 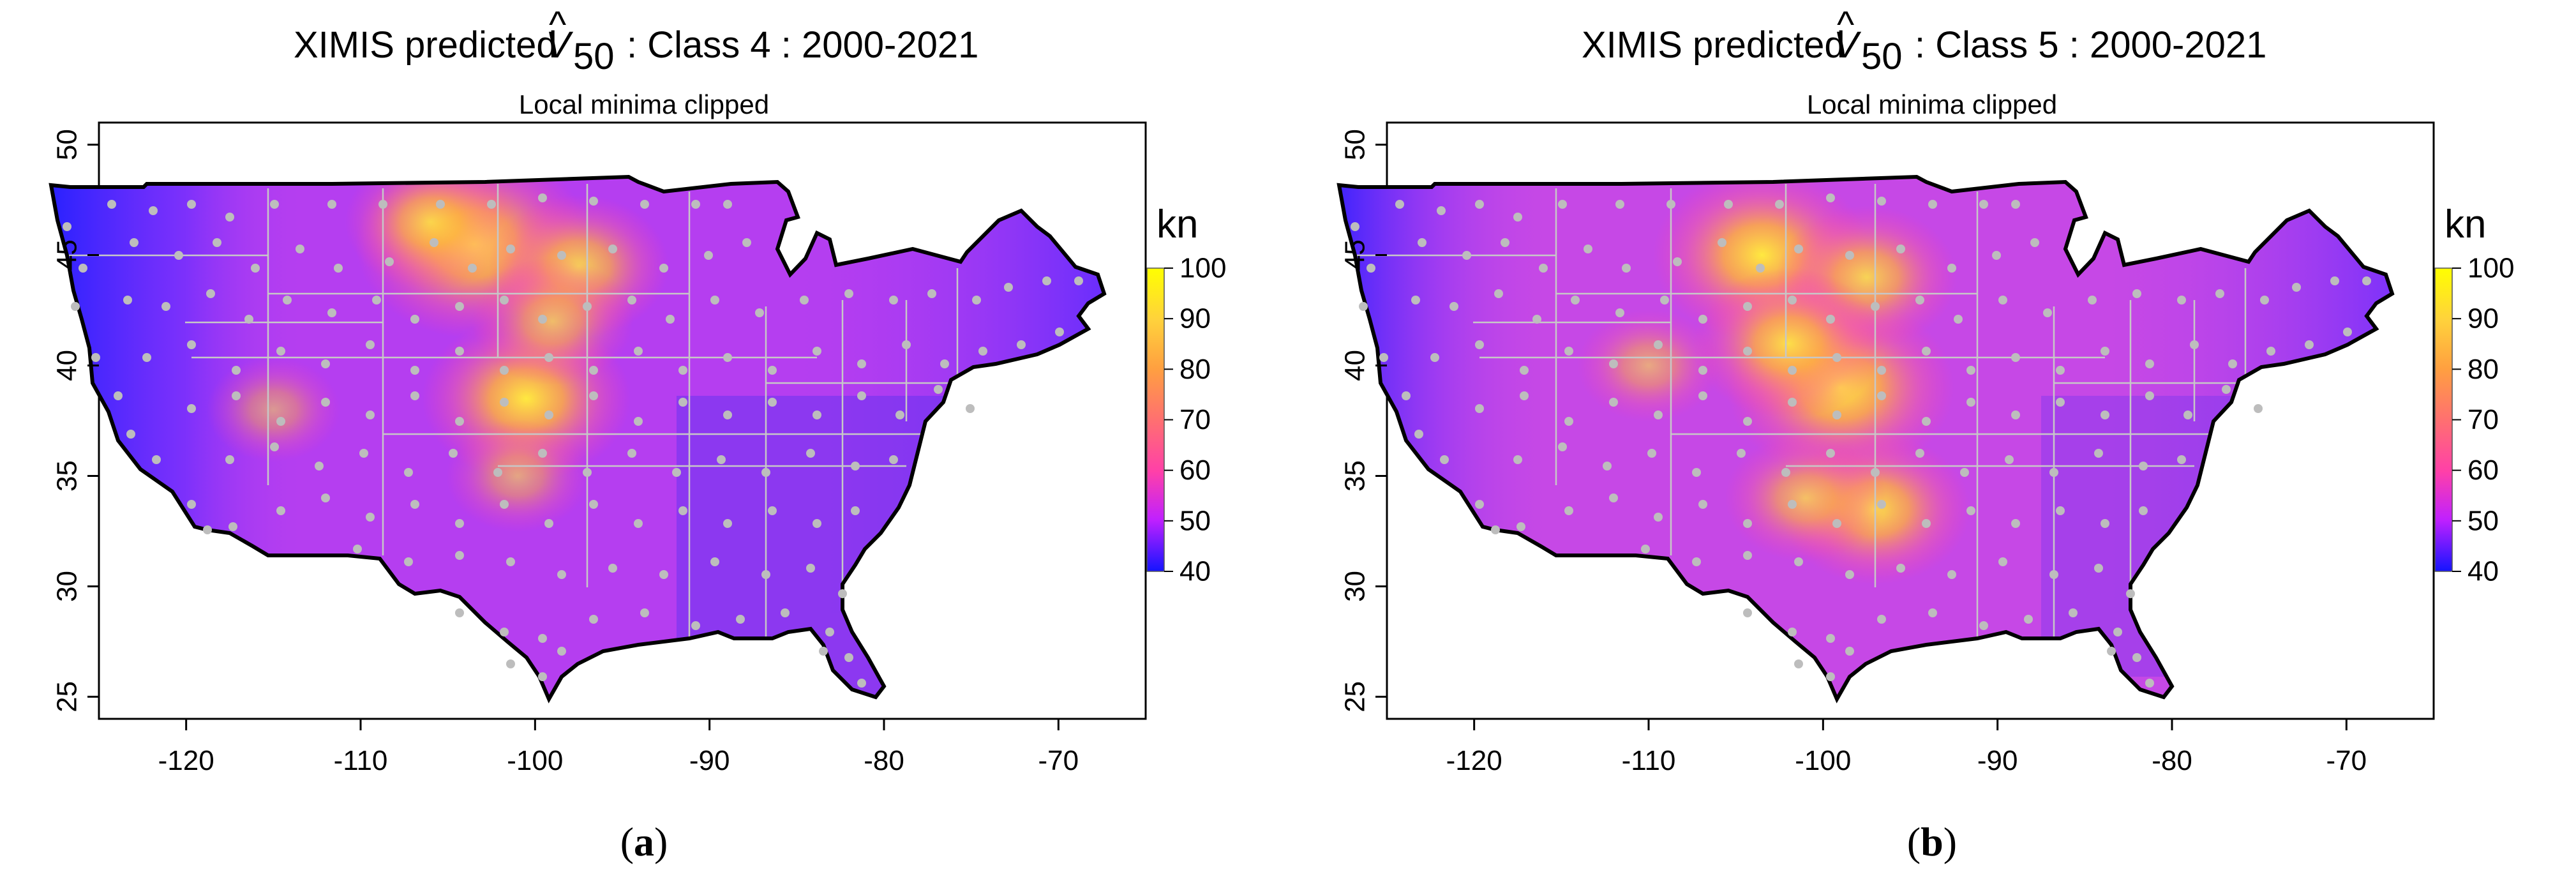 I want to click on x-axis: -120 -110 -100 -90 -80 -70, so click(x=1906, y=748).